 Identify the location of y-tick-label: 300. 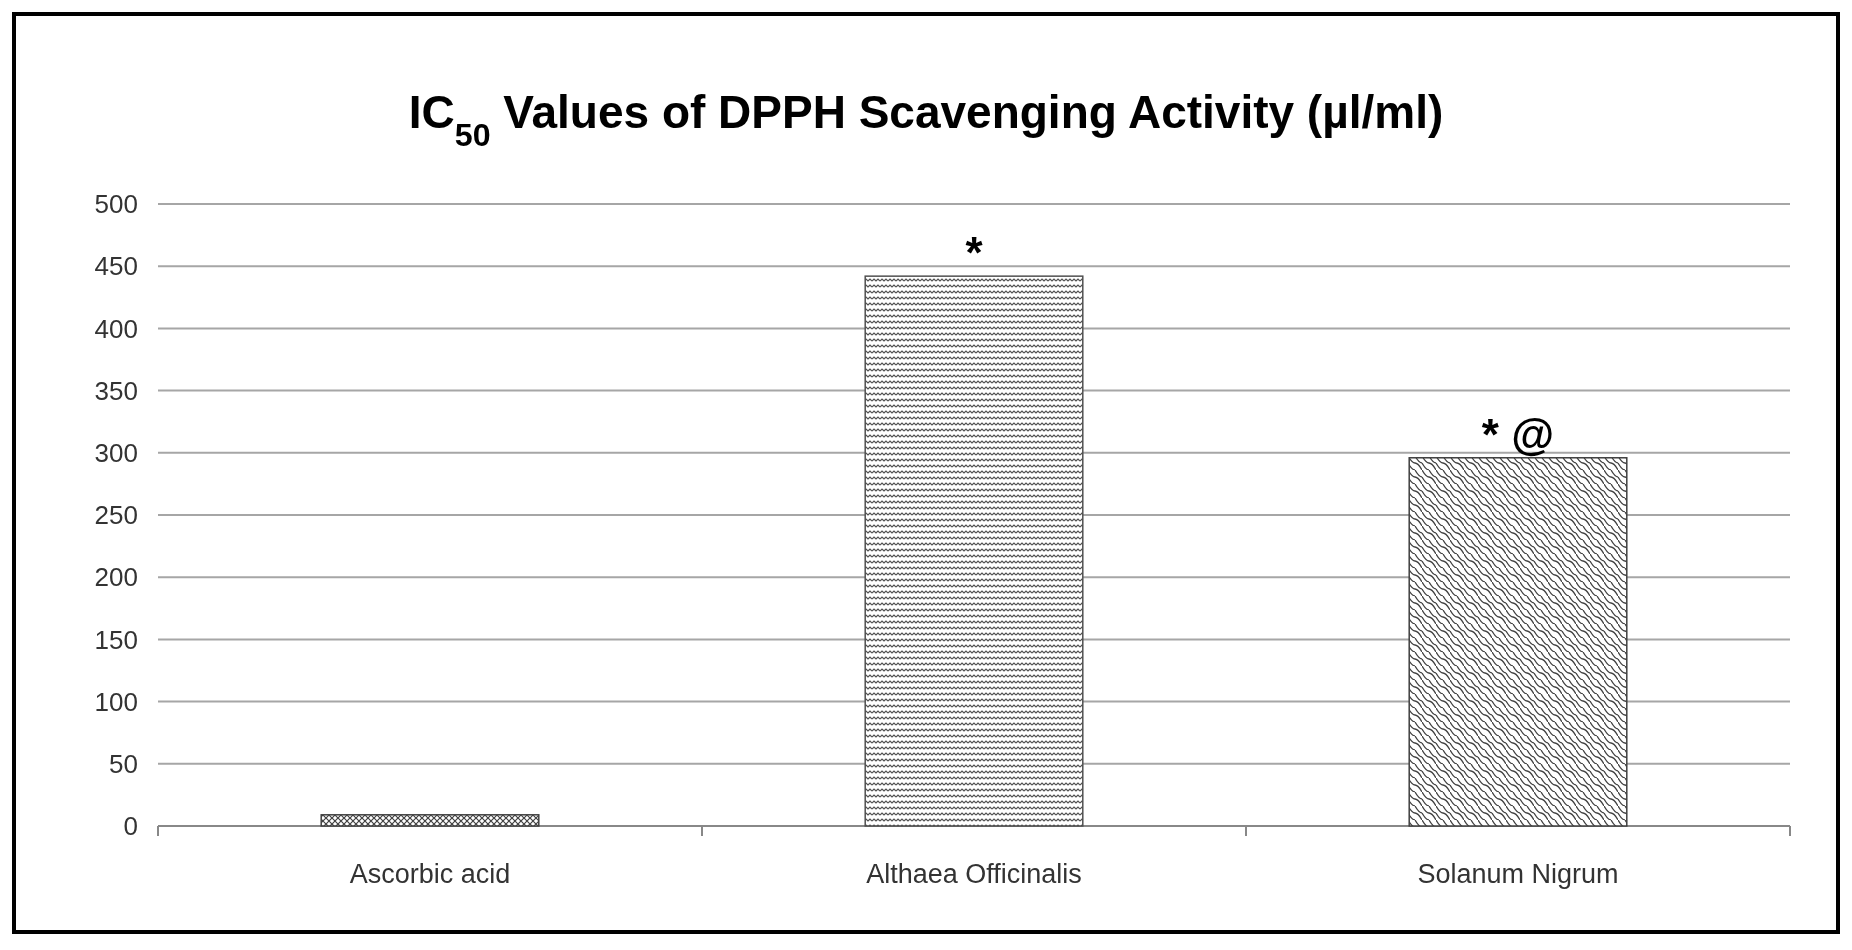
(116, 452).